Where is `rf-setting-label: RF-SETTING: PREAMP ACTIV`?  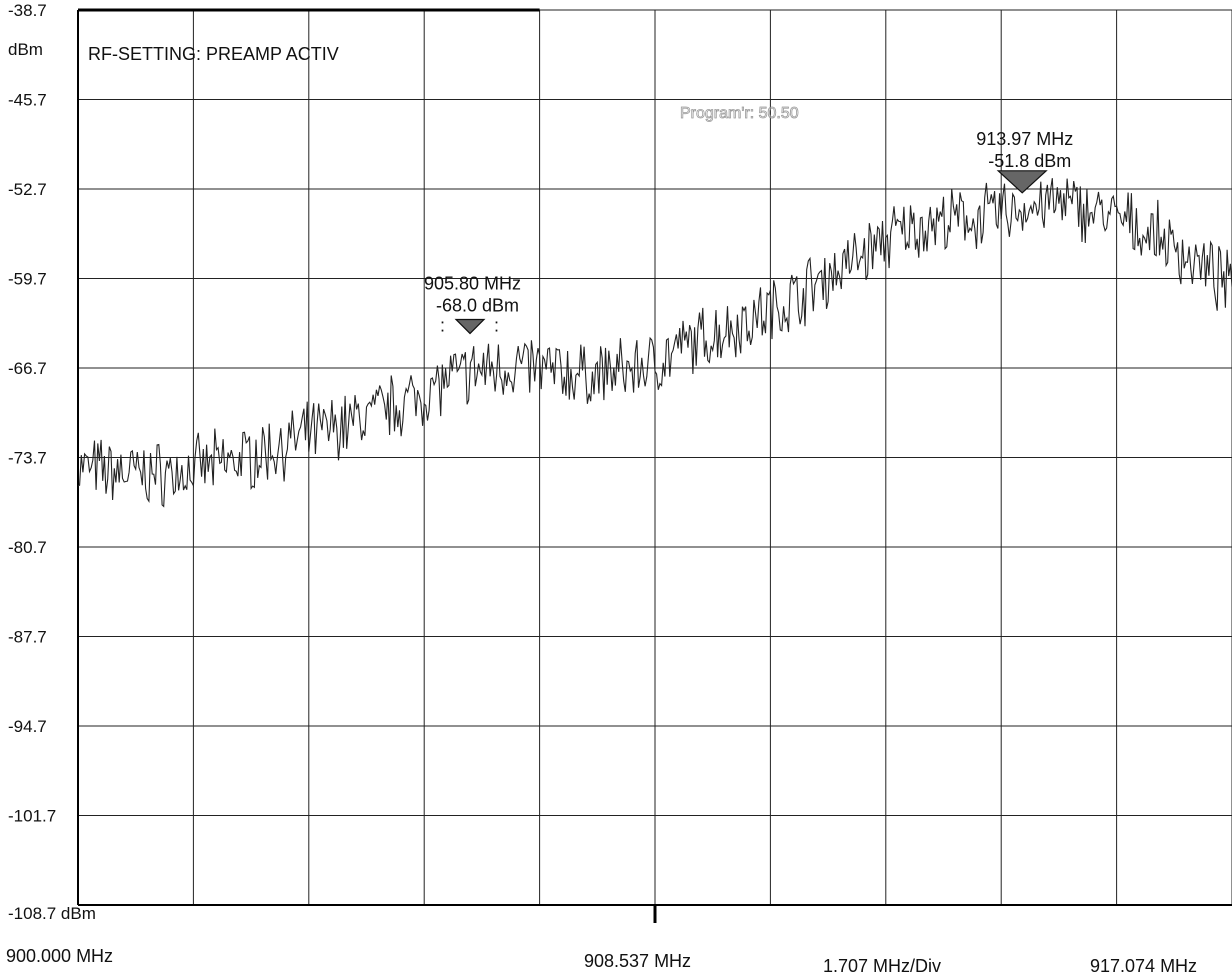
rf-setting-label: RF-SETTING: PREAMP ACTIV is located at coordinates (213, 54).